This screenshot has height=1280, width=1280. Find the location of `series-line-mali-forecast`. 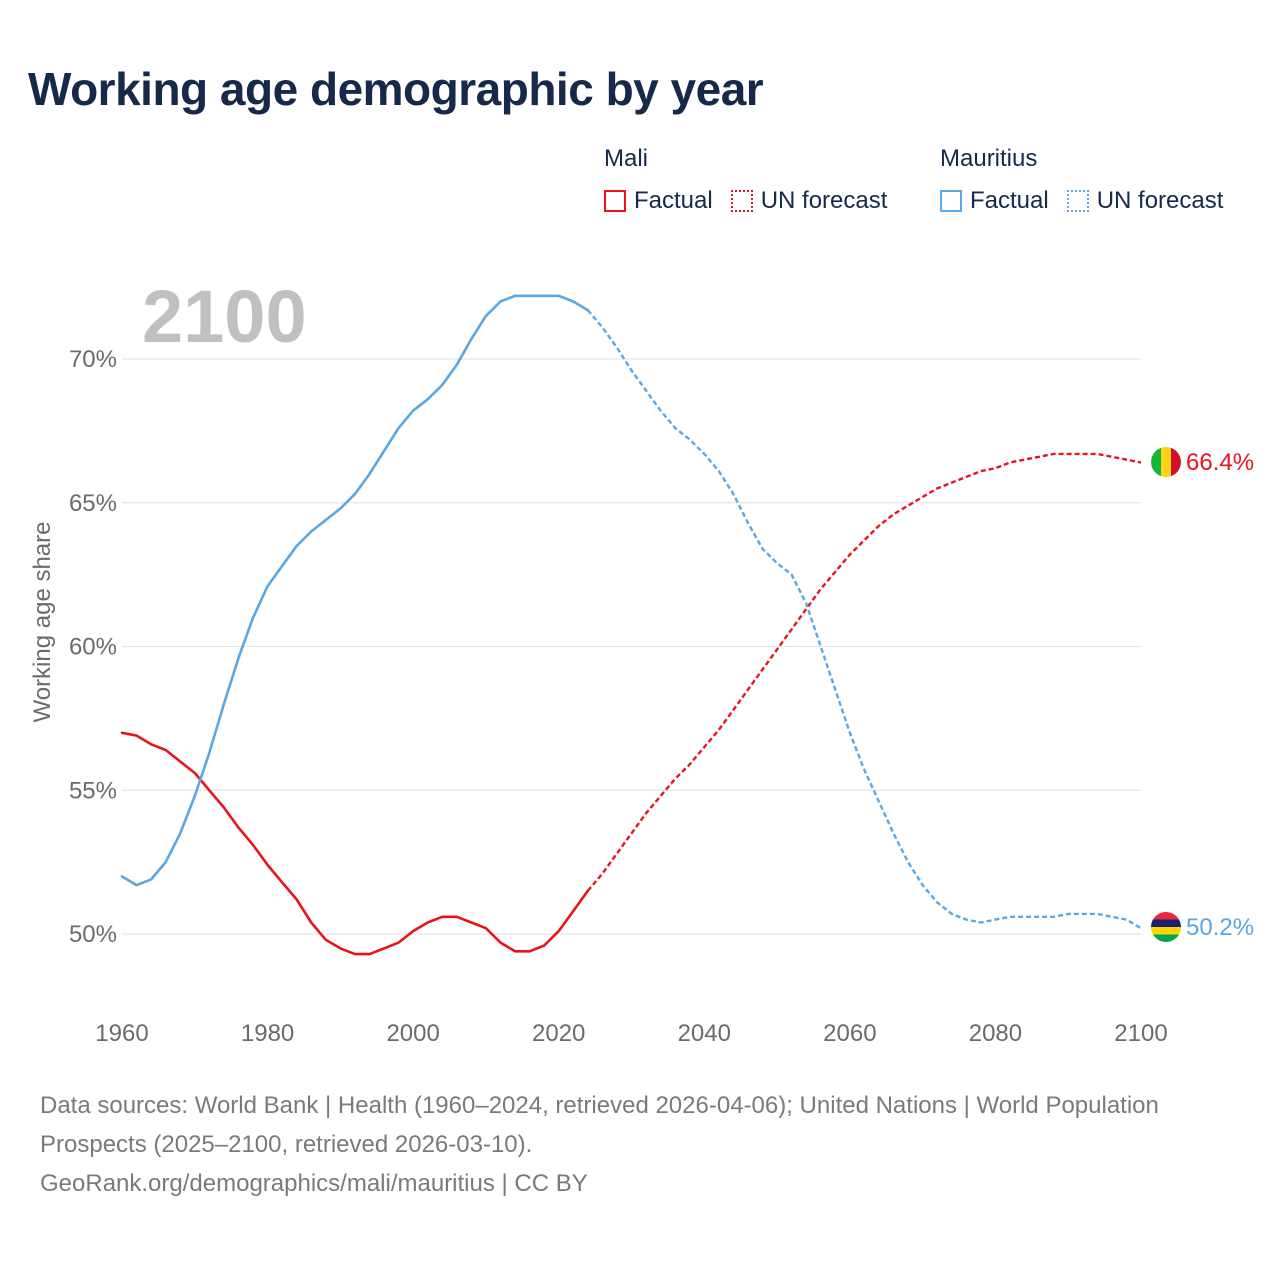

series-line-mali-forecast is located at coordinates (864, 672).